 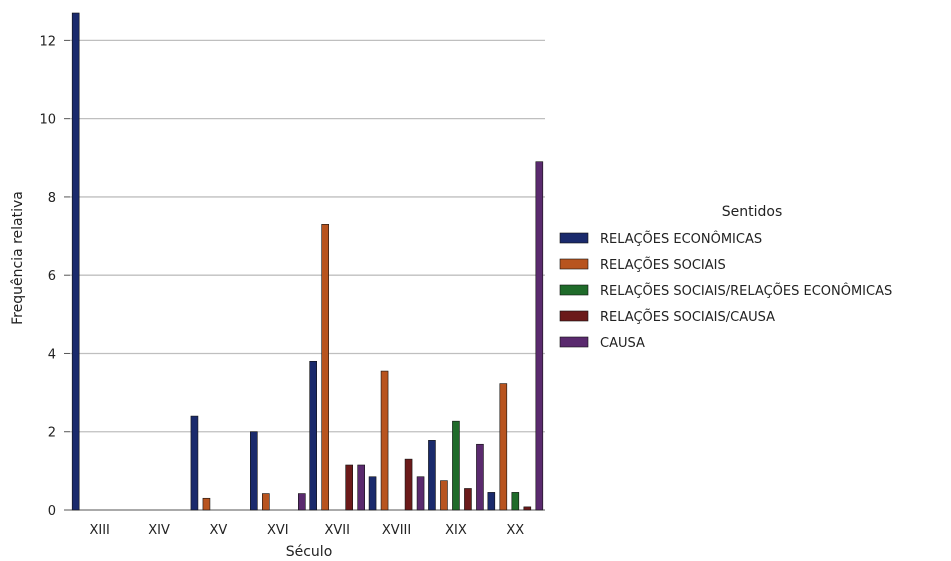 I want to click on x-tick-label: XIX, so click(x=456, y=530).